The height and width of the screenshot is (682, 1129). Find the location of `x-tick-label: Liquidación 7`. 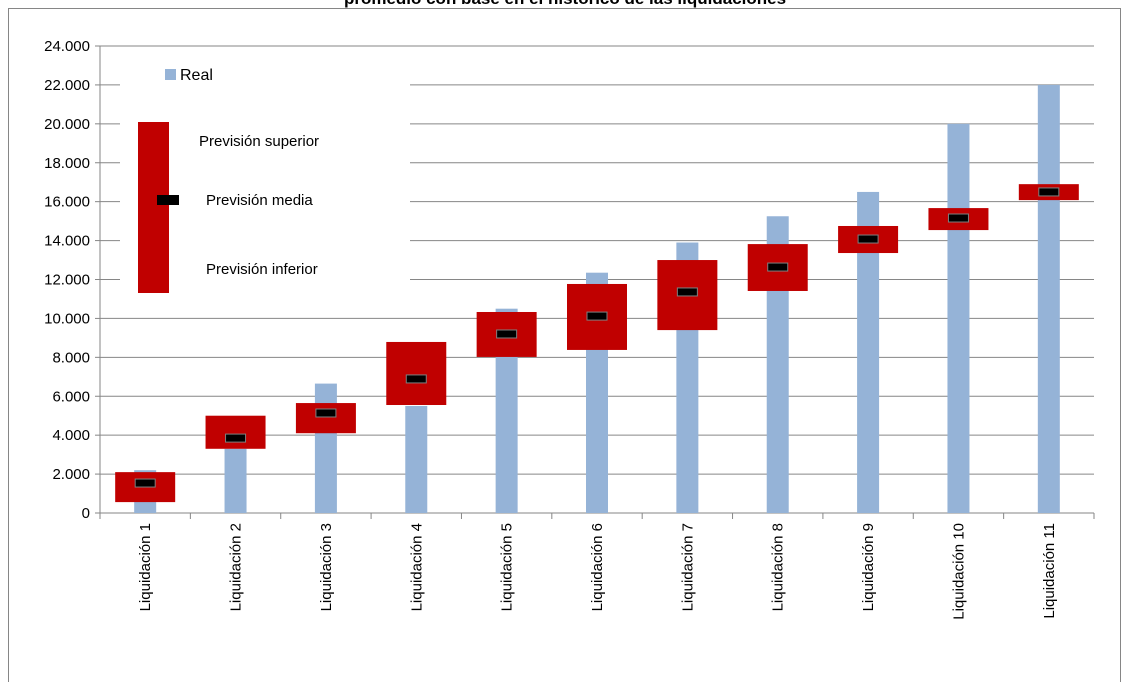

x-tick-label: Liquidación 7 is located at coordinates (687, 567).